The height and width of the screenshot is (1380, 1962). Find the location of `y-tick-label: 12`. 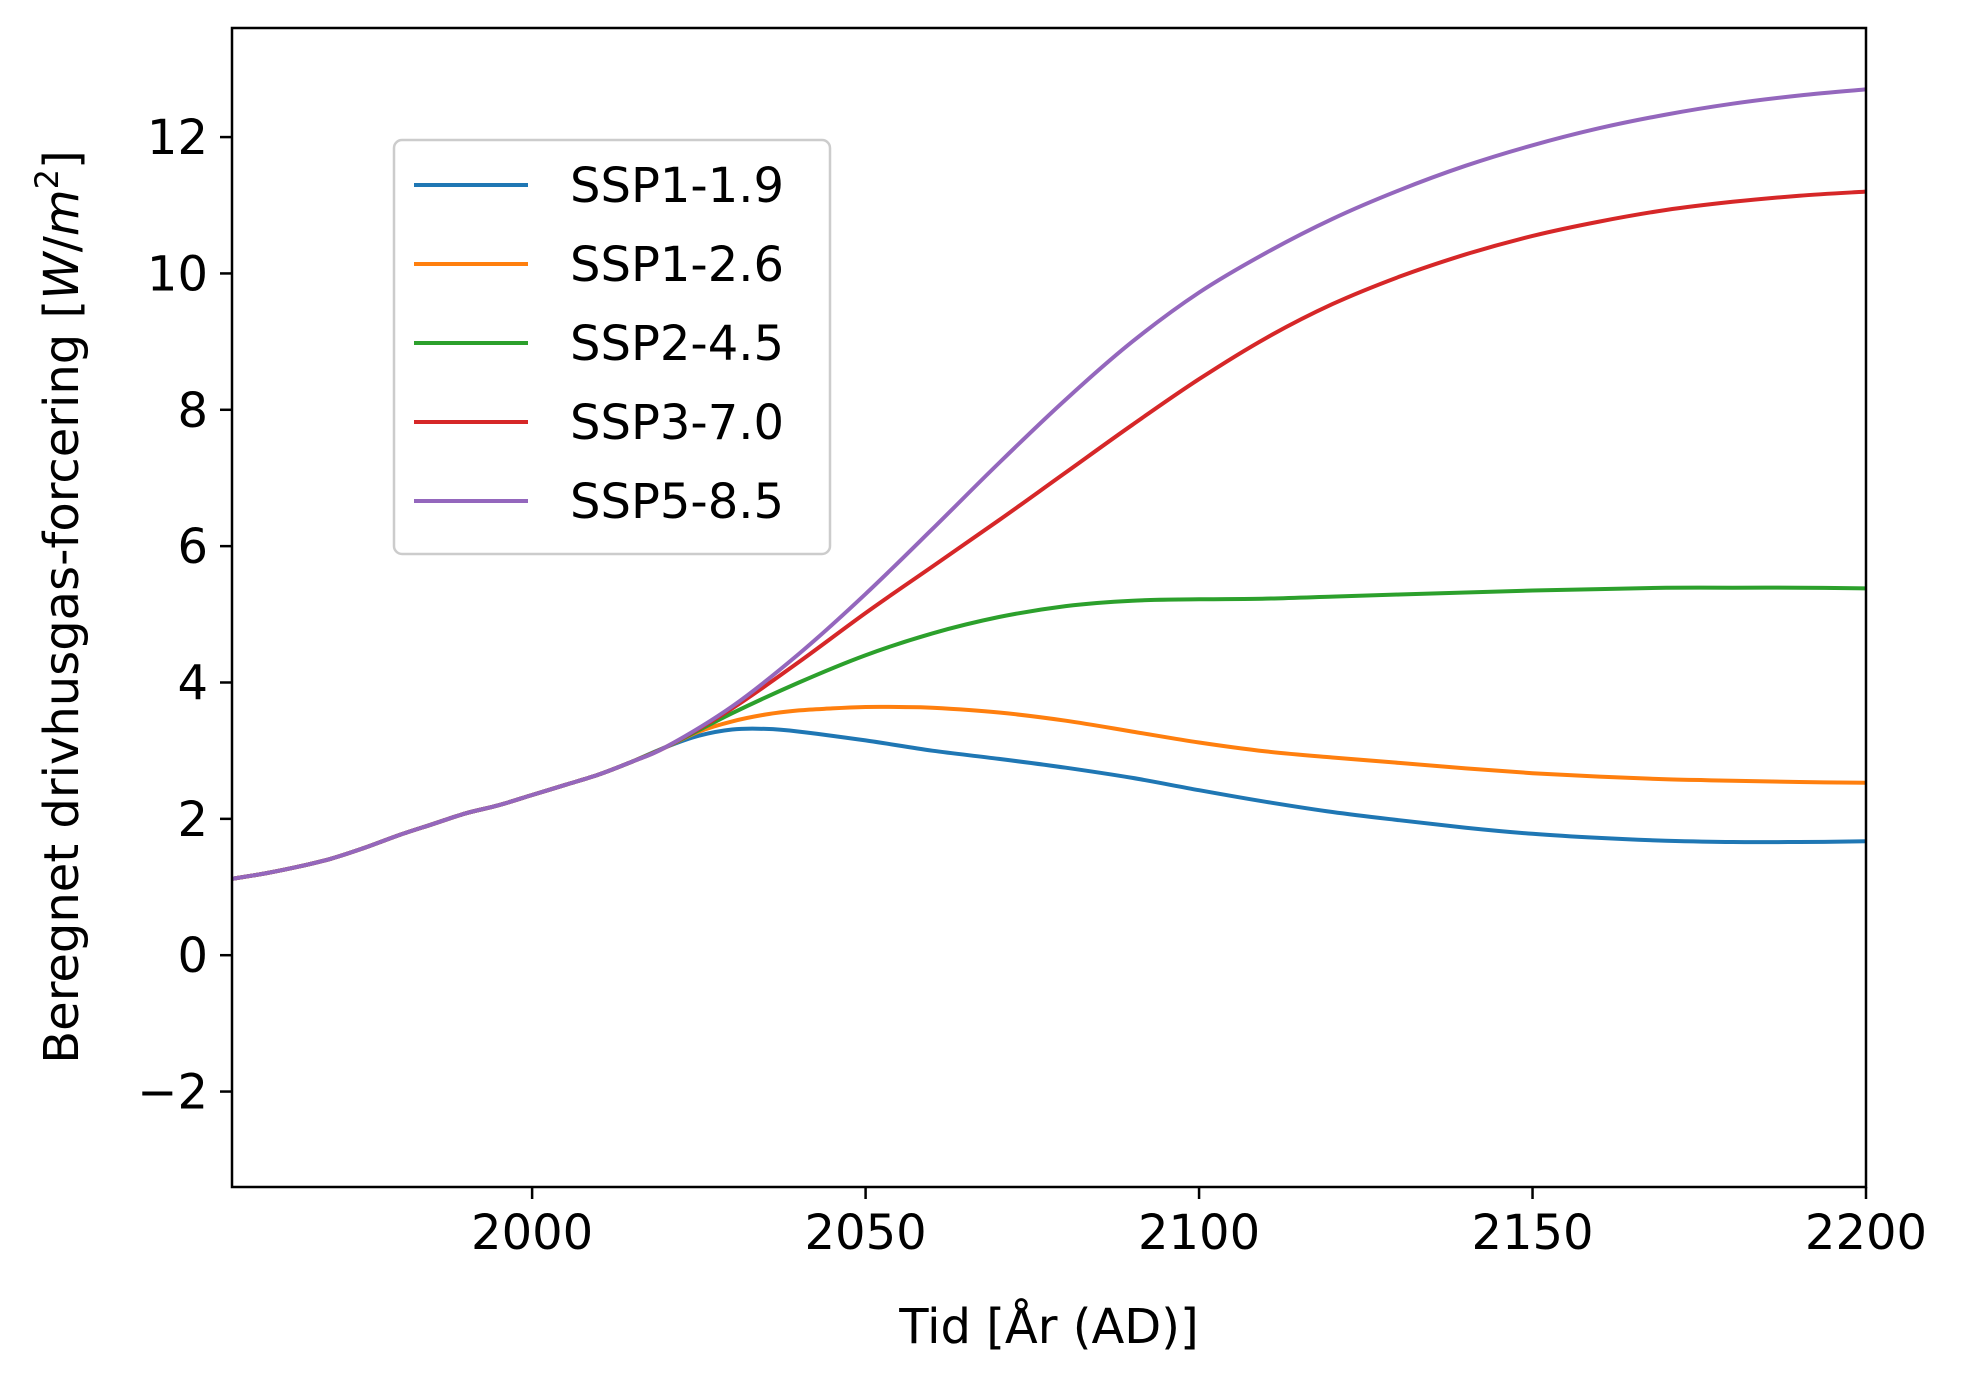

y-tick-label: 12 is located at coordinates (177, 138).